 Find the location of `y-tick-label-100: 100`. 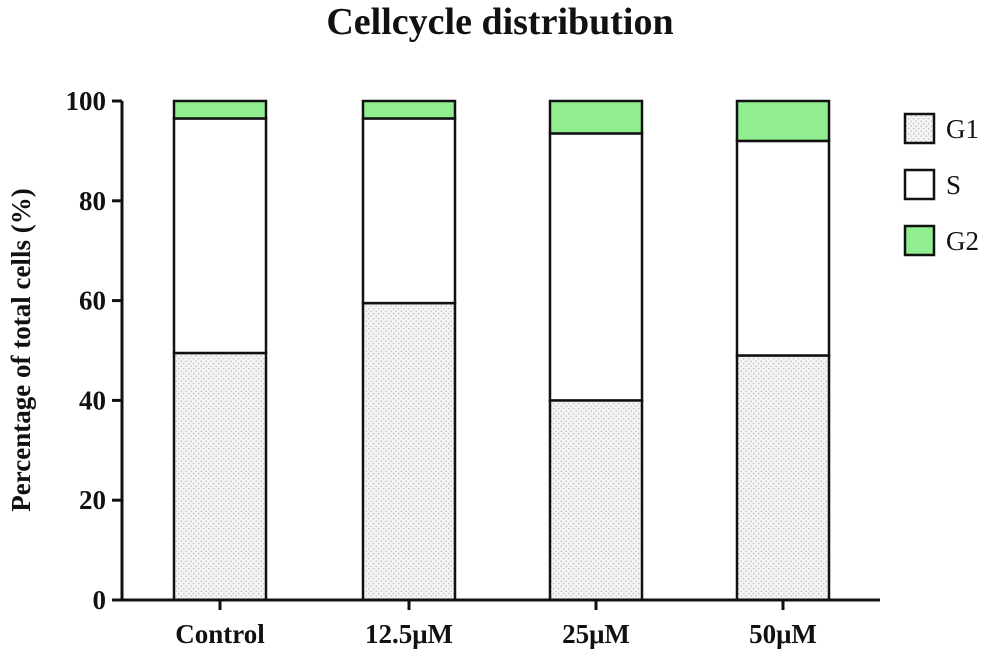

y-tick-label-100: 100 is located at coordinates (86, 101).